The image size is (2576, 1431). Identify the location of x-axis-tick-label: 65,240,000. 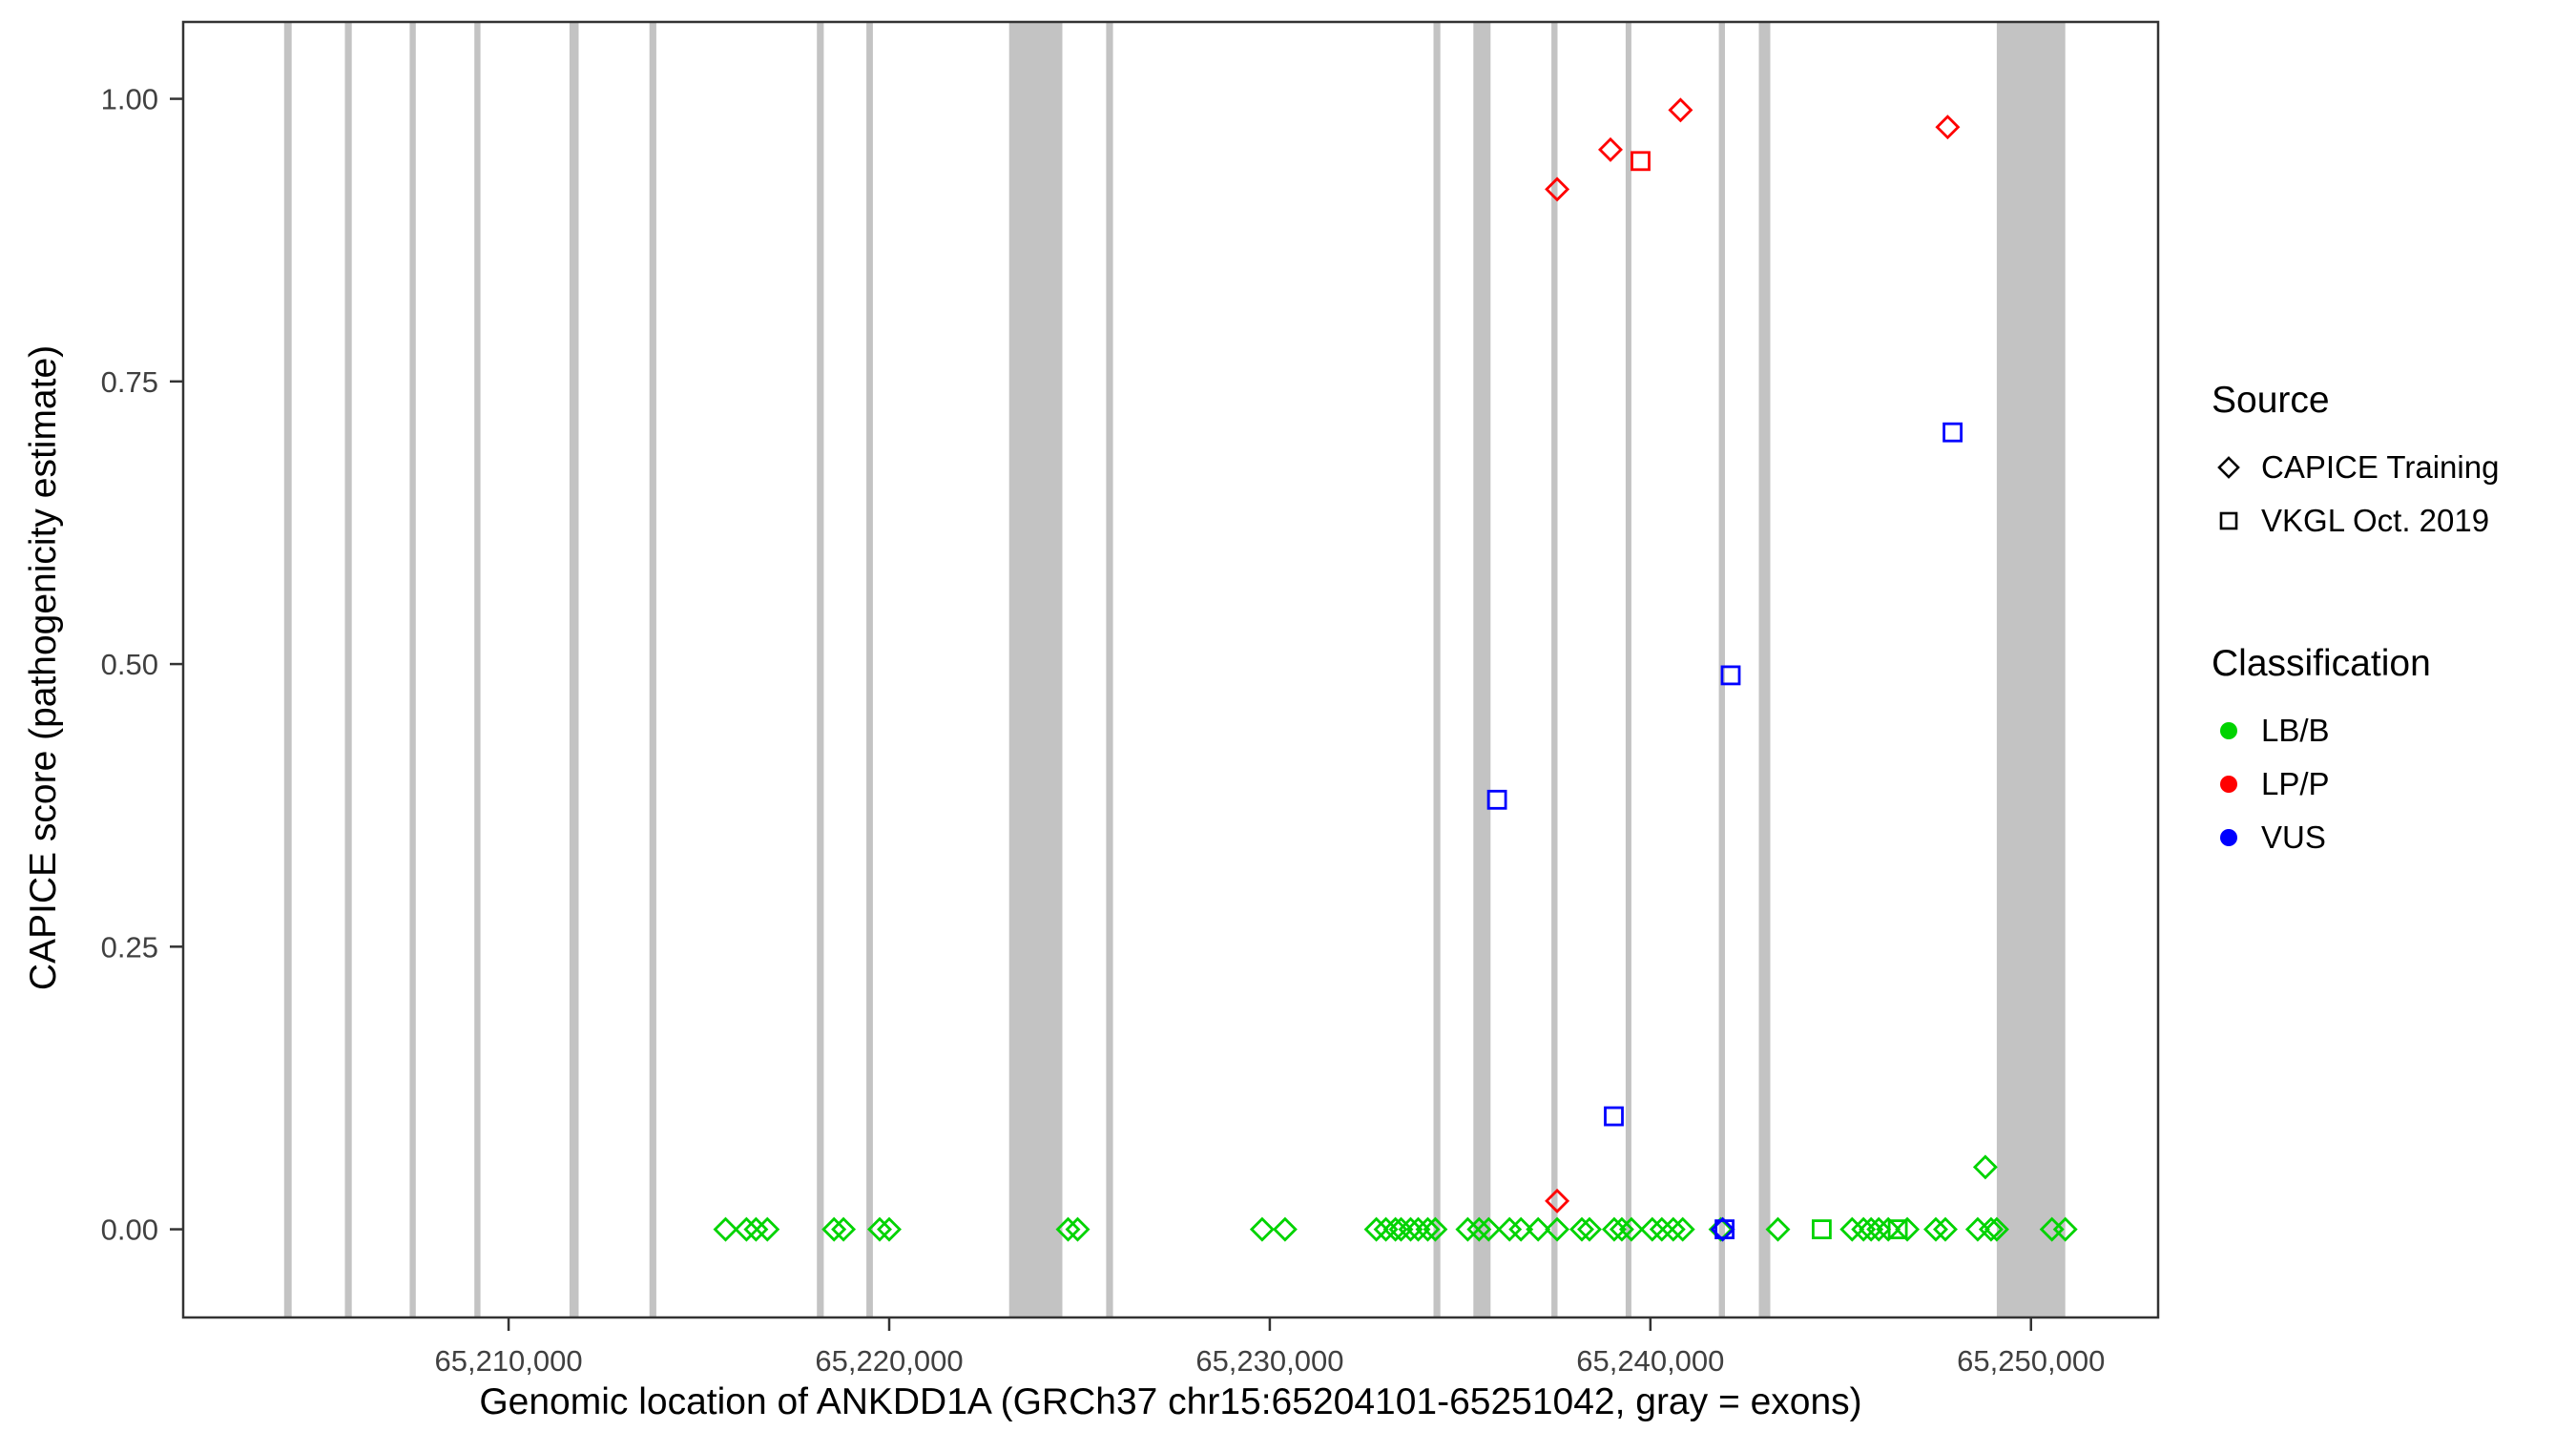
(1650, 1361).